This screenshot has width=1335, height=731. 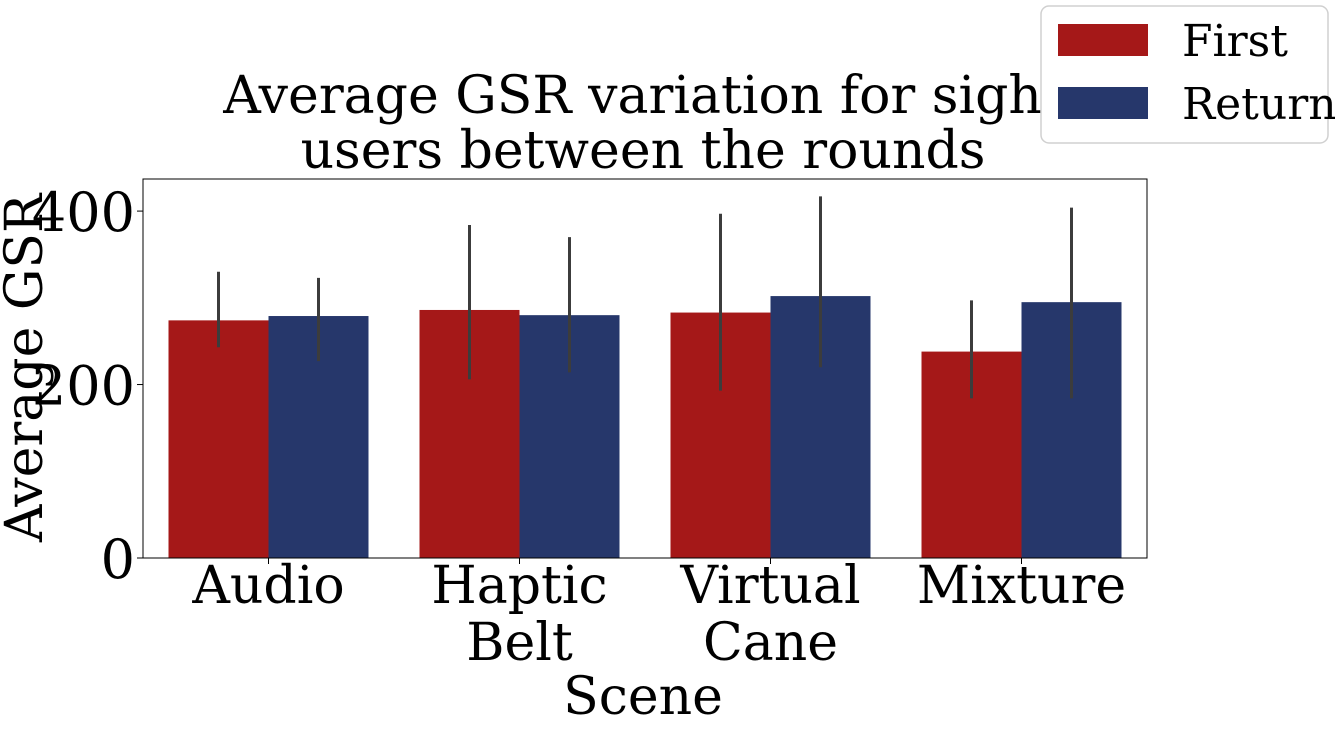 What do you see at coordinates (769, 586) in the screenshot?
I see `x-tick-label: Virtual` at bounding box center [769, 586].